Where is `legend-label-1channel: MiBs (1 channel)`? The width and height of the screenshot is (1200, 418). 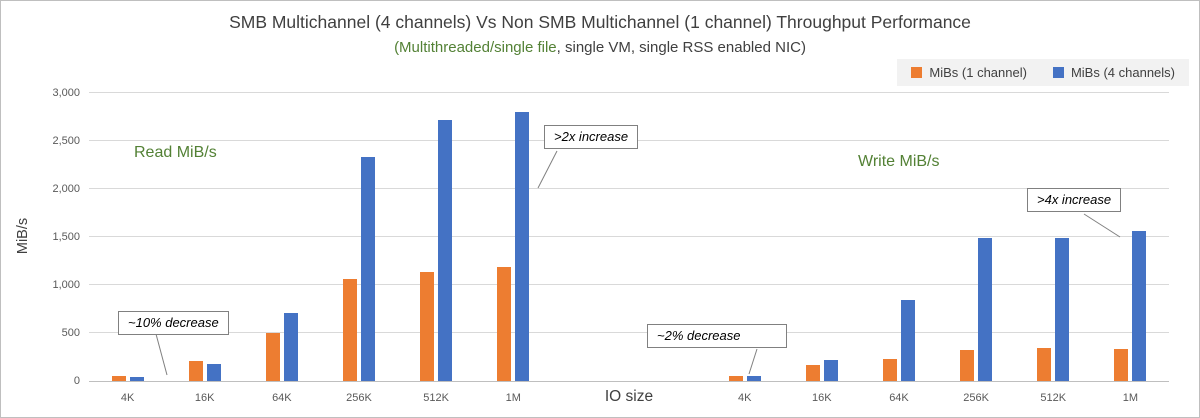 legend-label-1channel: MiBs (1 channel) is located at coordinates (978, 72).